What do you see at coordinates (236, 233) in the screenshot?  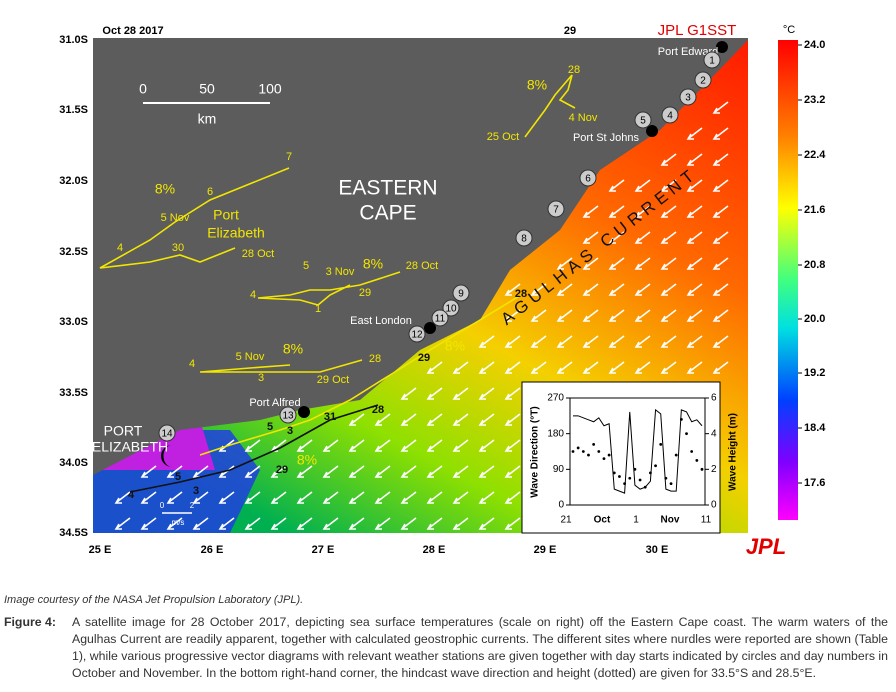 I see `label: Elizabeth` at bounding box center [236, 233].